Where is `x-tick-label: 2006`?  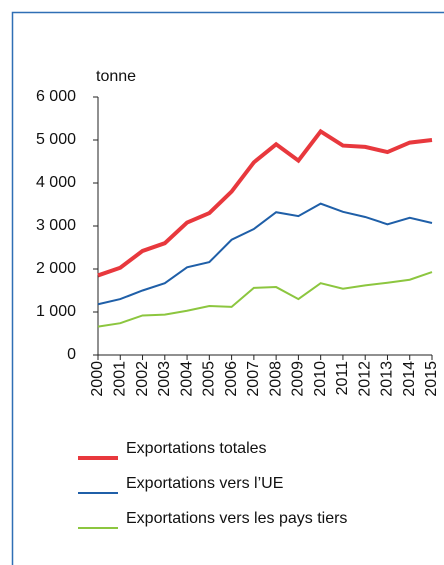
x-tick-label: 2006 is located at coordinates (231, 379).